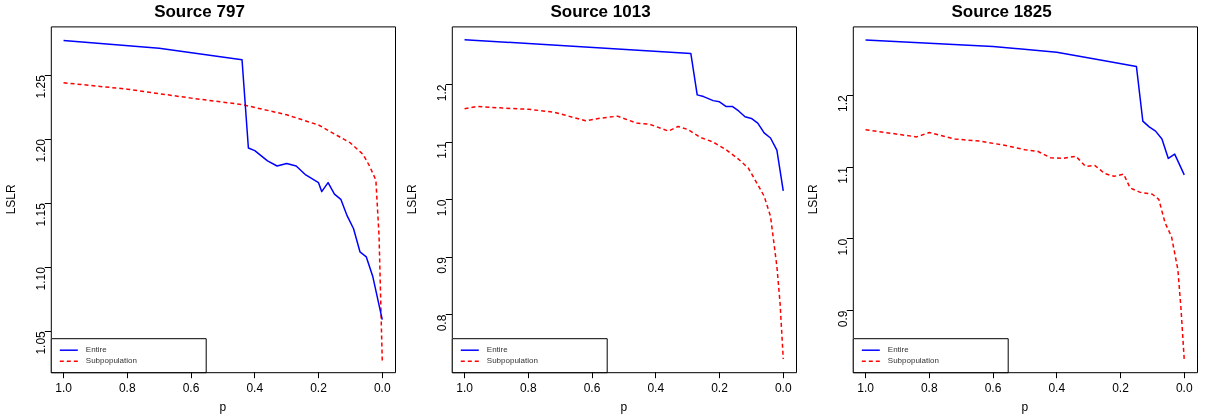 This screenshot has width=1205, height=417. I want to click on chart-title: Source 797, so click(199, 11).